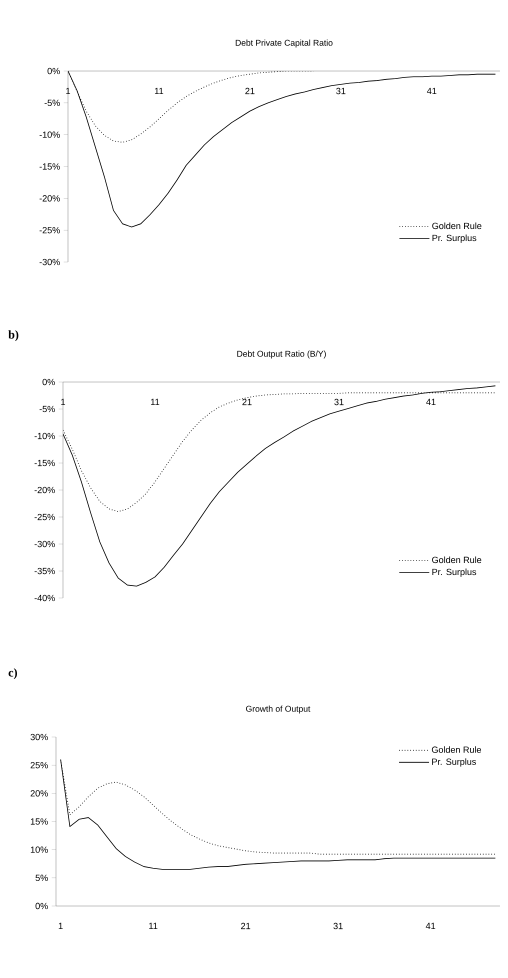 This screenshot has width=508, height=978. What do you see at coordinates (284, 44) in the screenshot?
I see `chart-title: Debt Private Capital Ratio` at bounding box center [284, 44].